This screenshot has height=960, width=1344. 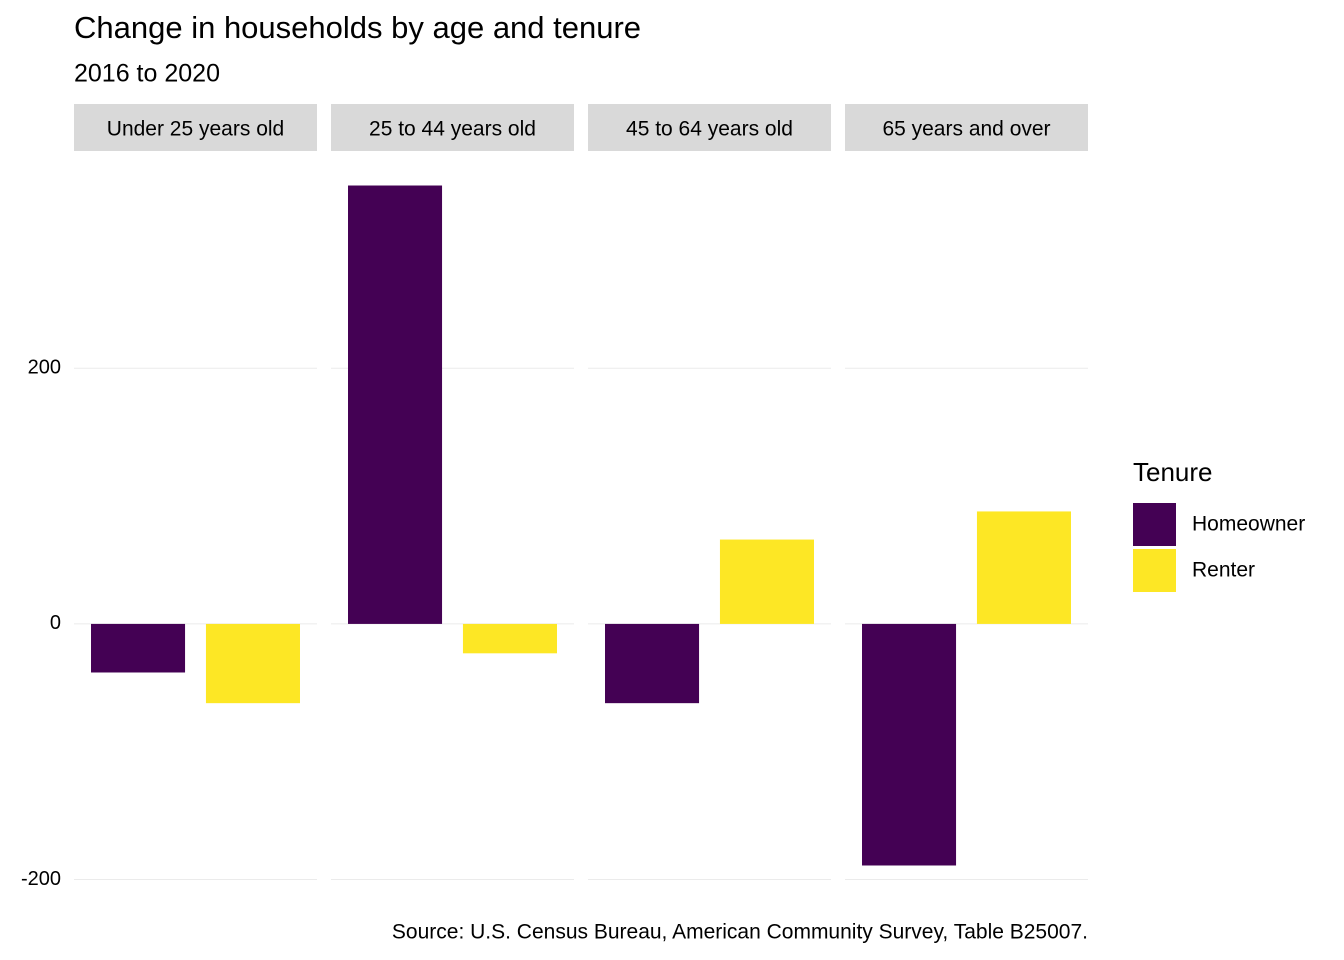 I want to click on strip-label: 45 to 64 years old, so click(x=709, y=129).